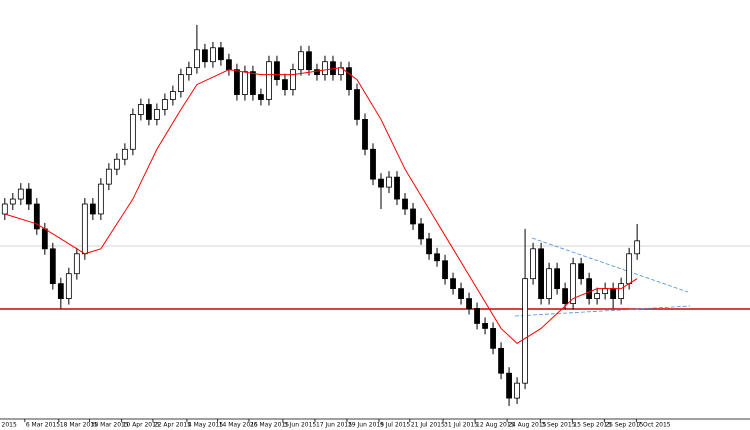 Image resolution: width=750 pixels, height=430 pixels. Describe the element at coordinates (592, 425) in the screenshot. I see `x-tick-label: 15 Sep 2015` at that location.